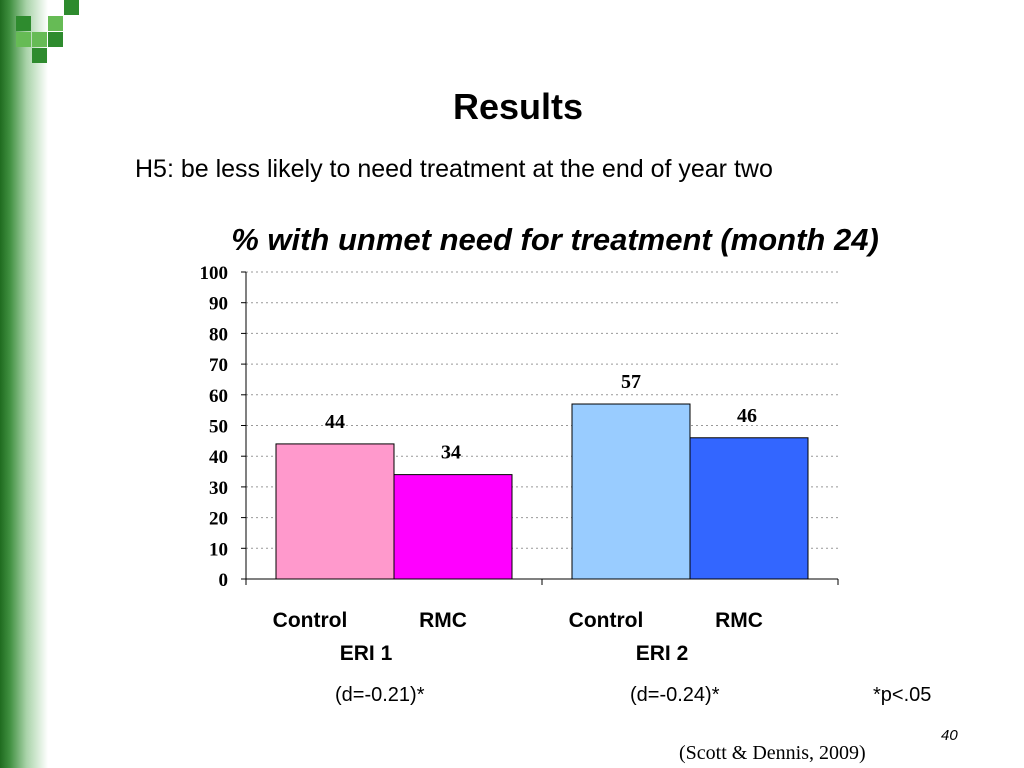  What do you see at coordinates (218, 396) in the screenshot?
I see `y-tick-label: 60` at bounding box center [218, 396].